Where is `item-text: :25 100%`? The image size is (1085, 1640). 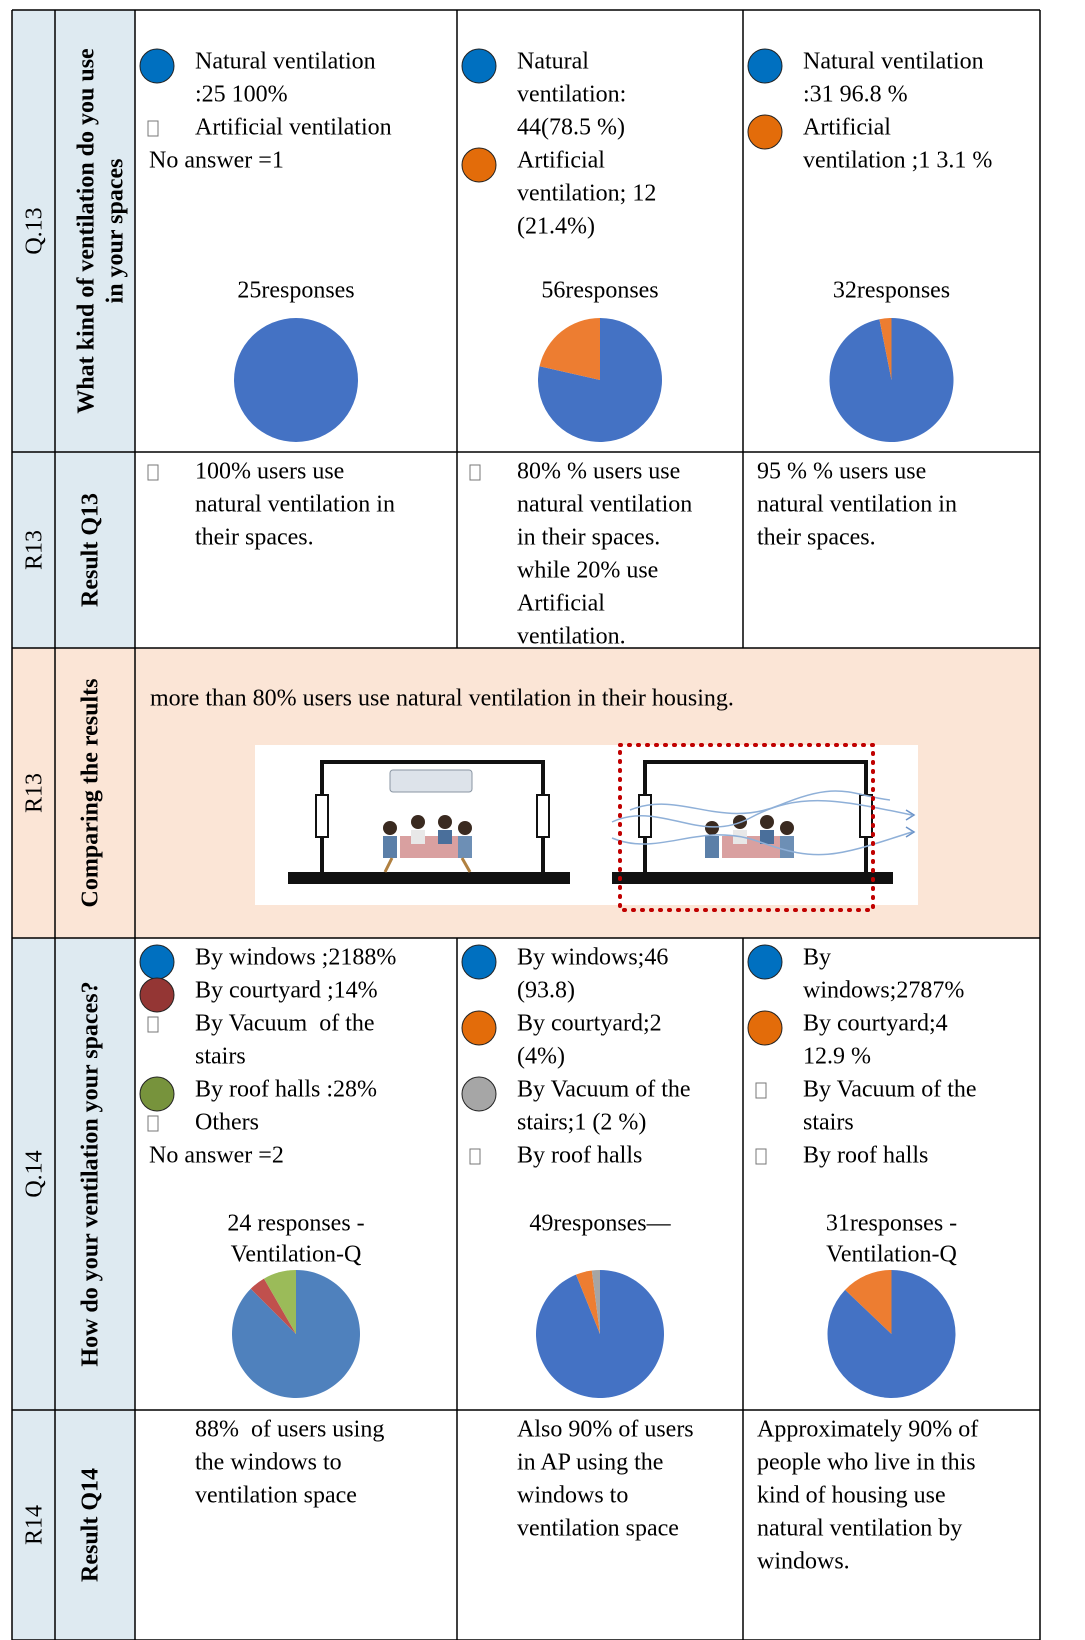 item-text: :25 100% is located at coordinates (241, 95).